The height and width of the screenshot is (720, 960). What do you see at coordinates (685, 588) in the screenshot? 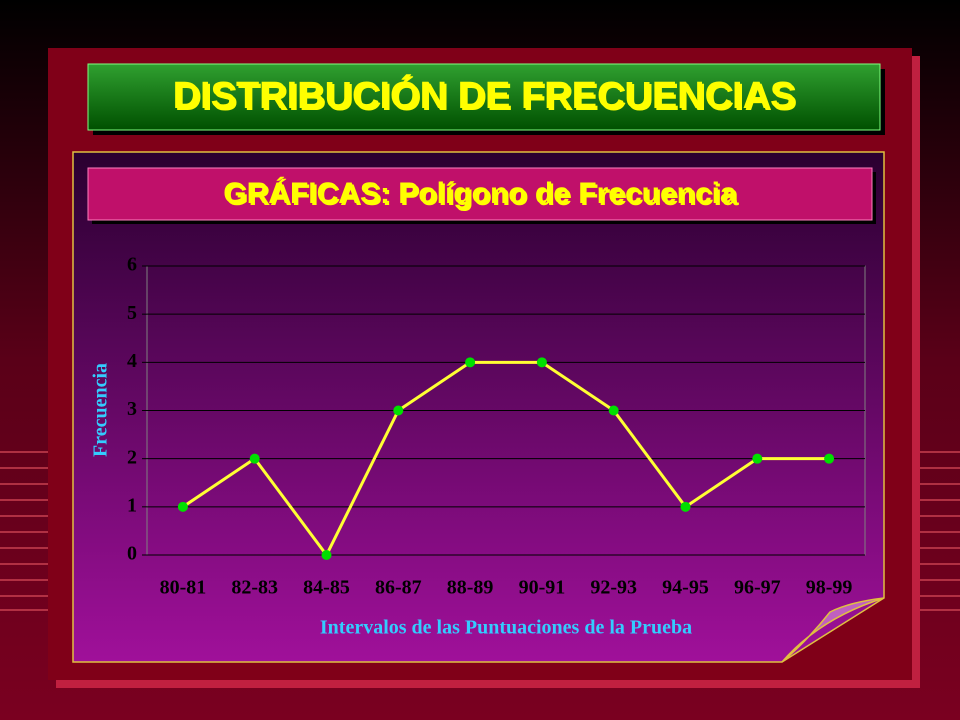
I see `x-tick-label: 94-95` at bounding box center [685, 588].